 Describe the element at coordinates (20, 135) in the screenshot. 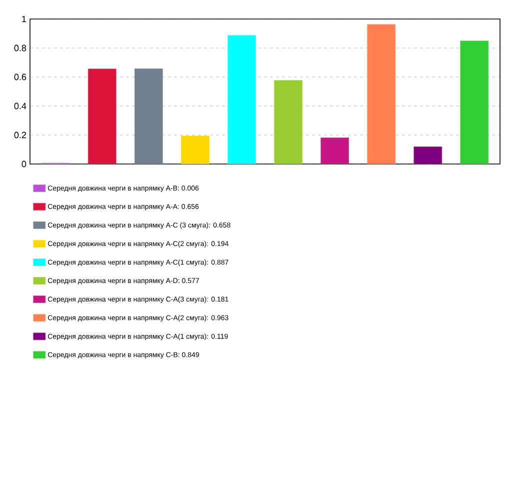

I see `y-tick-label: 0.2` at that location.